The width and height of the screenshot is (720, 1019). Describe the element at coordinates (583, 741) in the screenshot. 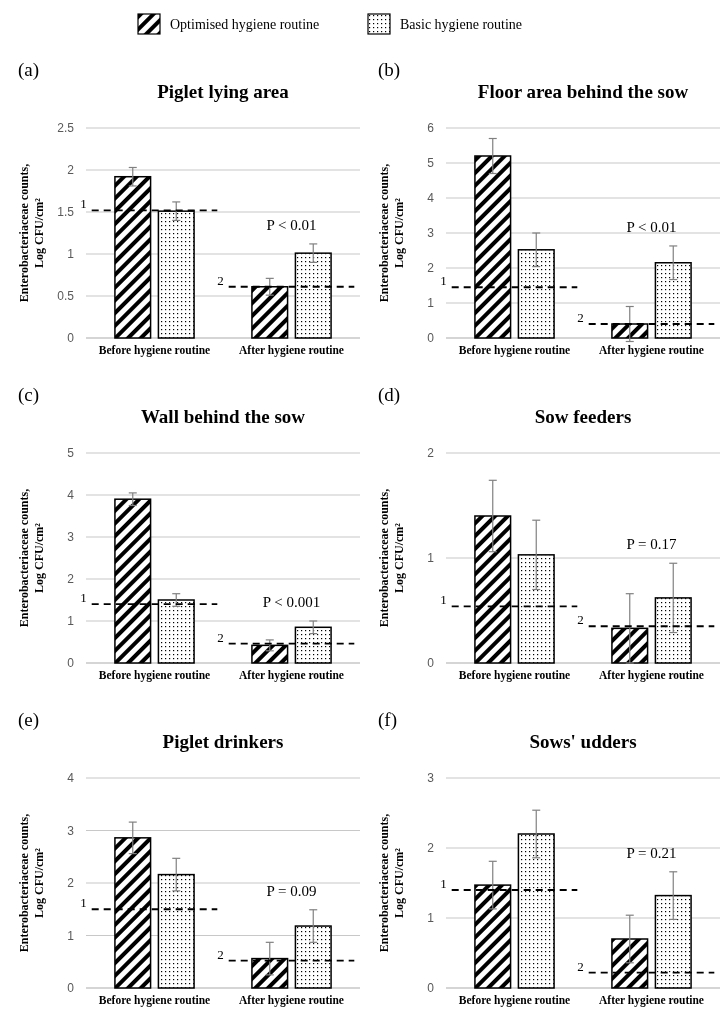

I see `chart-title: Sows' udders` at that location.